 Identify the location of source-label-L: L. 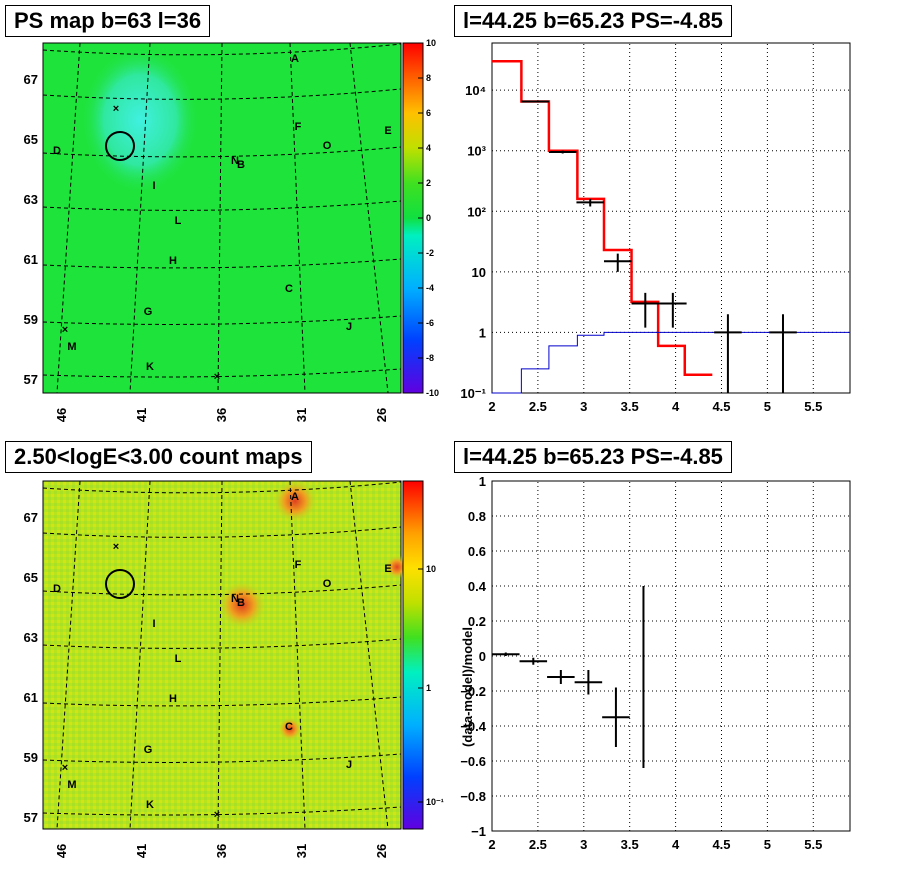
(178, 659).